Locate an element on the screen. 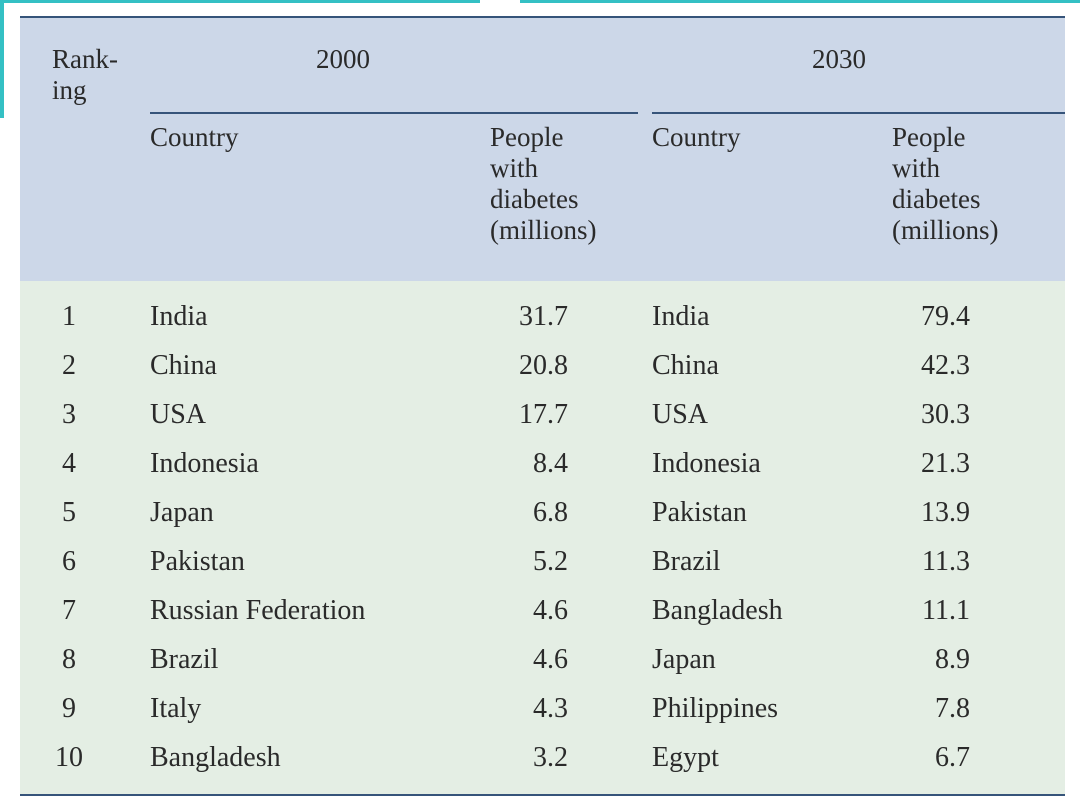 This screenshot has height=810, width=1080. people-2000-header: People with diabetes (millions) is located at coordinates (543, 183).